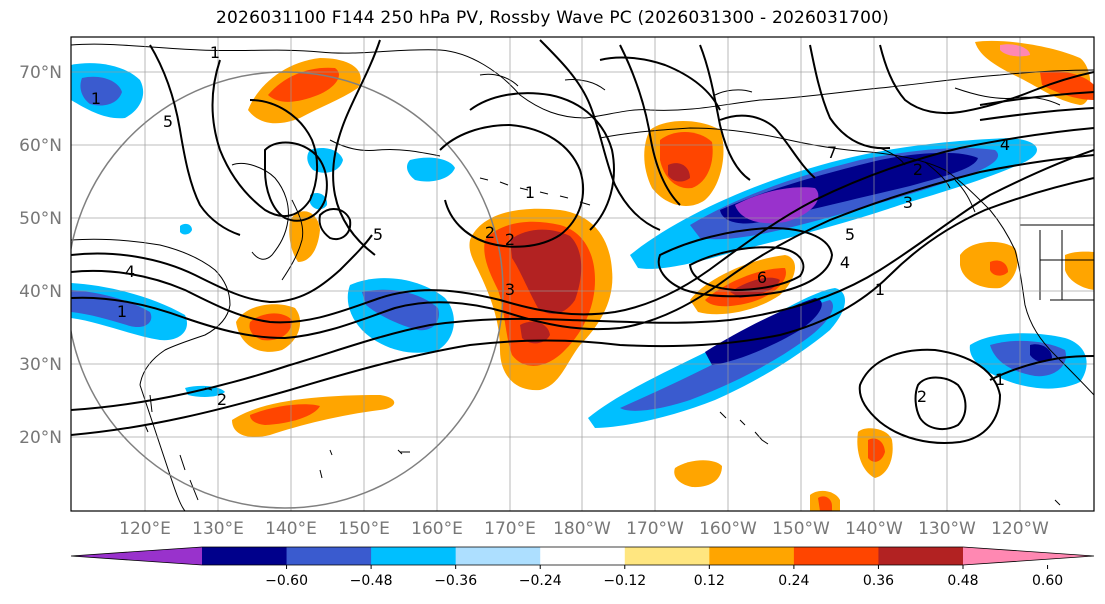 This screenshot has width=1105, height=604. Describe the element at coordinates (40, 365) in the screenshot. I see `lat-label: 30°N` at that location.